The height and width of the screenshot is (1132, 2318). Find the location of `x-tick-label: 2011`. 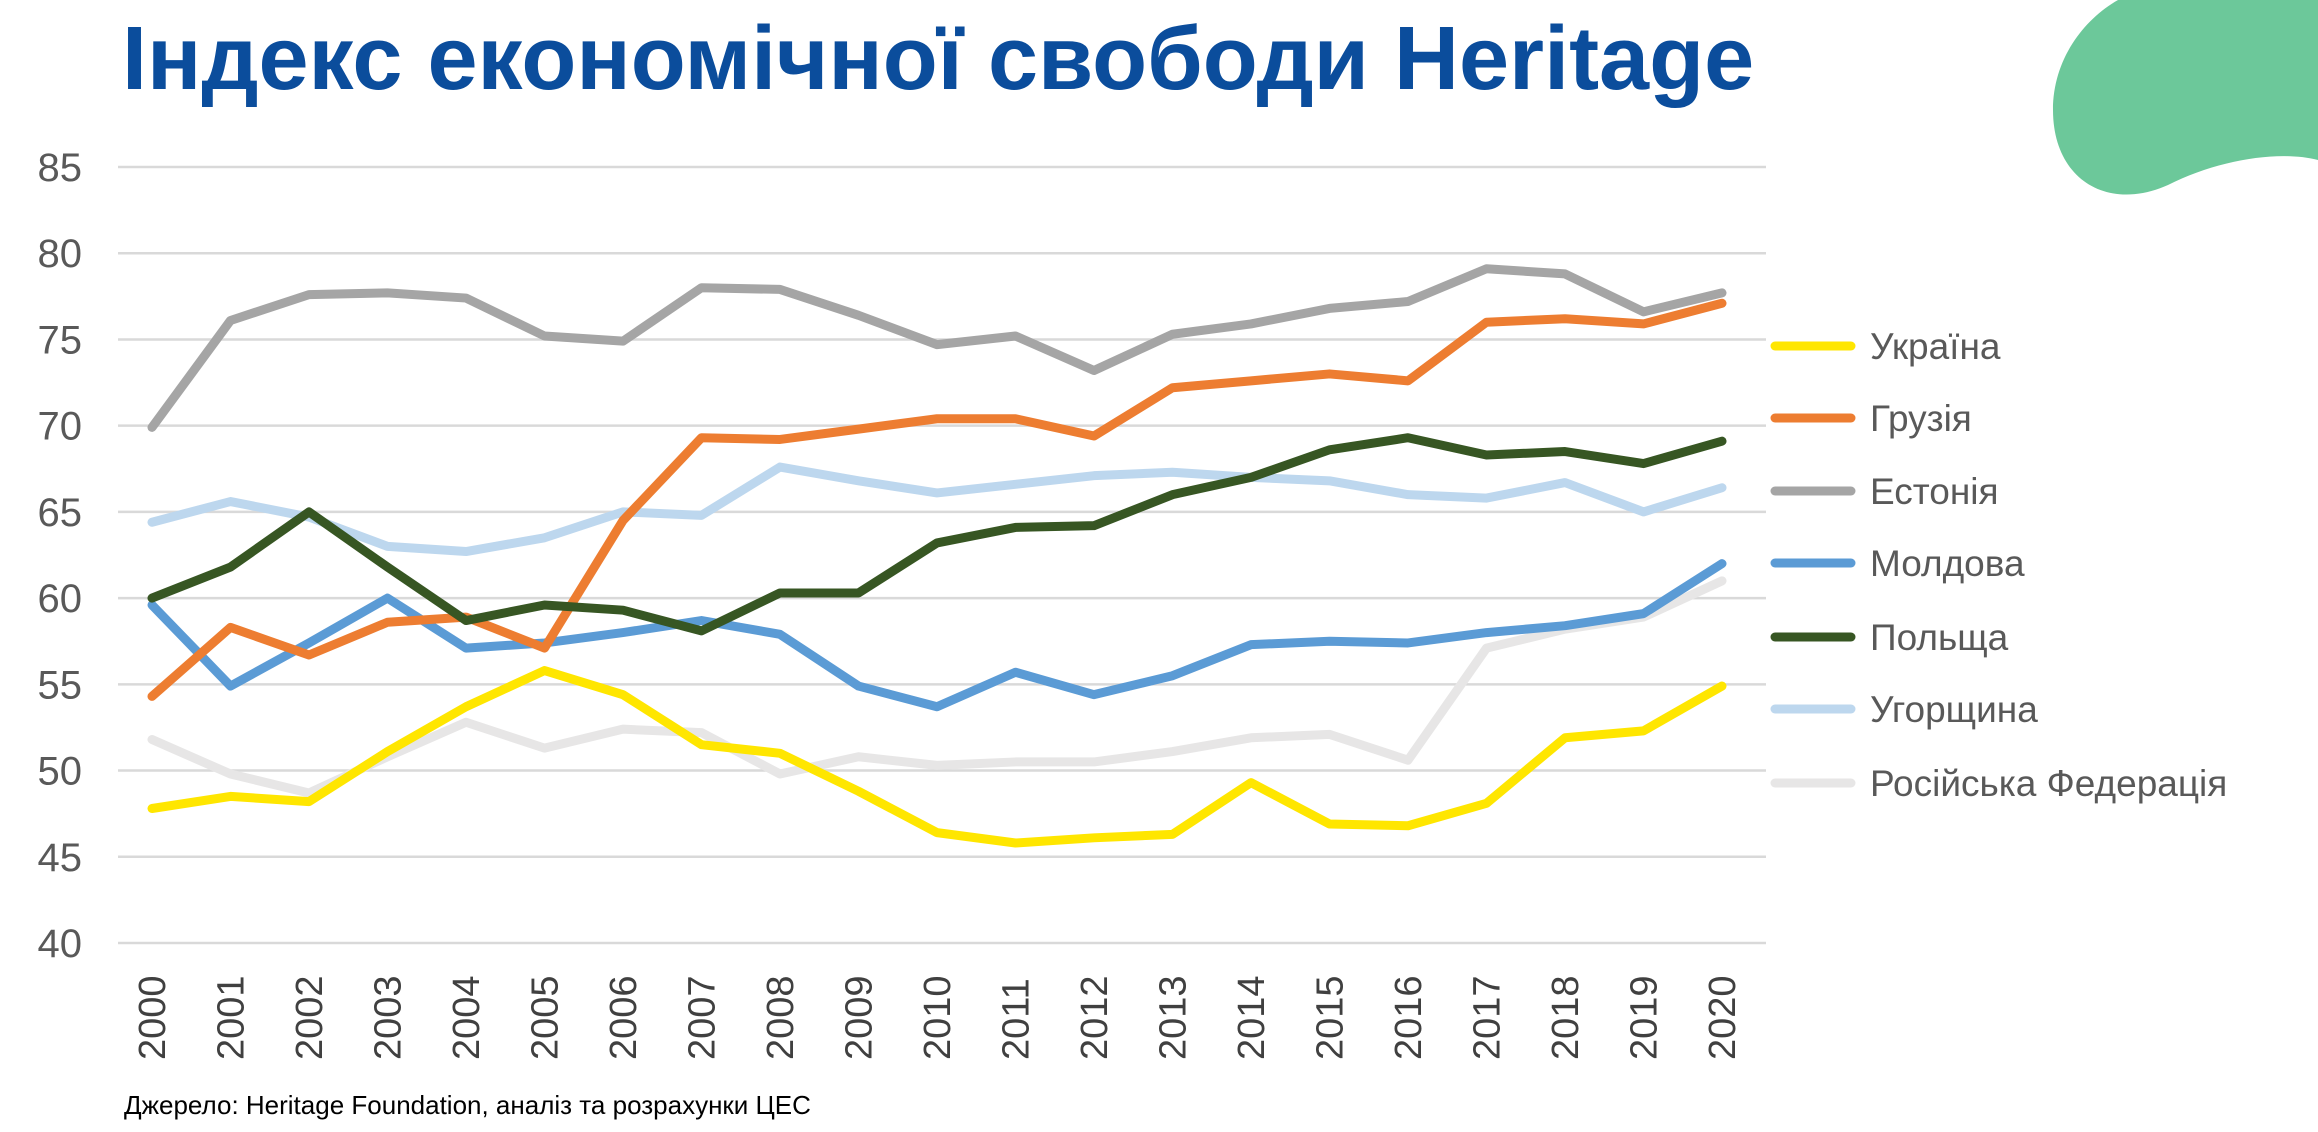

x-tick-label: 2011 is located at coordinates (1017, 1019).